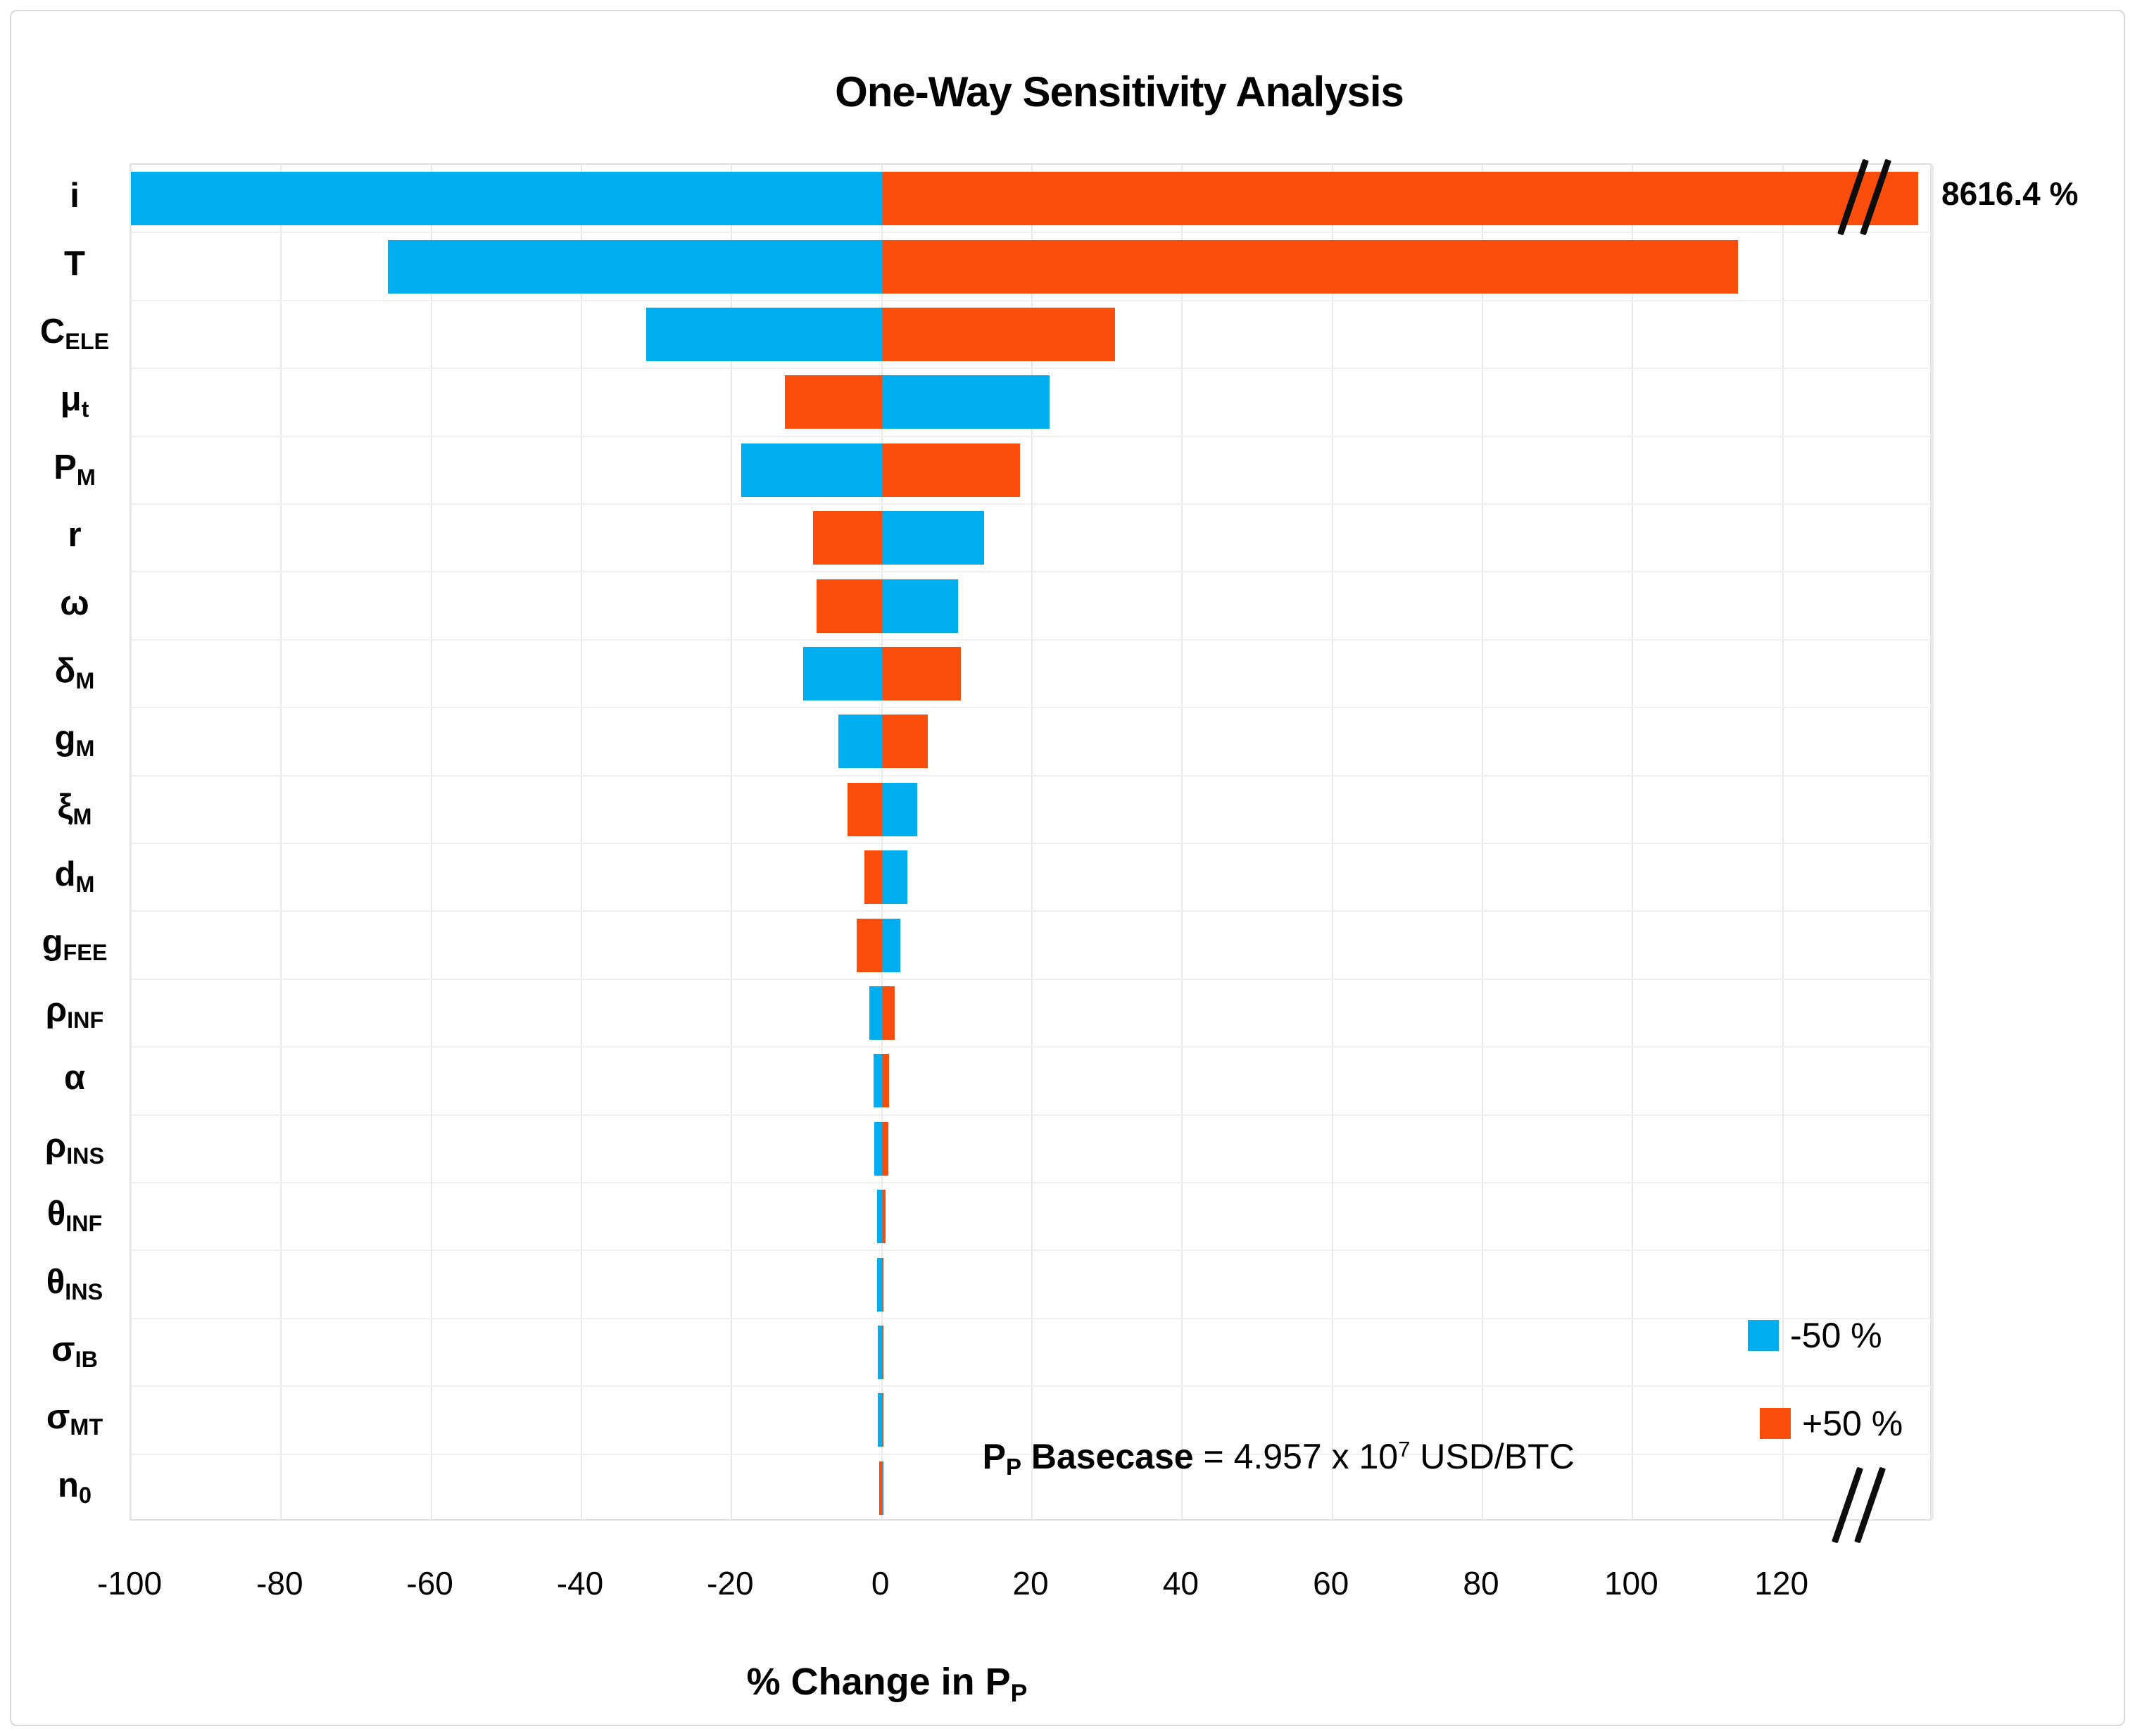  Describe the element at coordinates (580, 1583) in the screenshot. I see `x-tick-label: -40` at that location.